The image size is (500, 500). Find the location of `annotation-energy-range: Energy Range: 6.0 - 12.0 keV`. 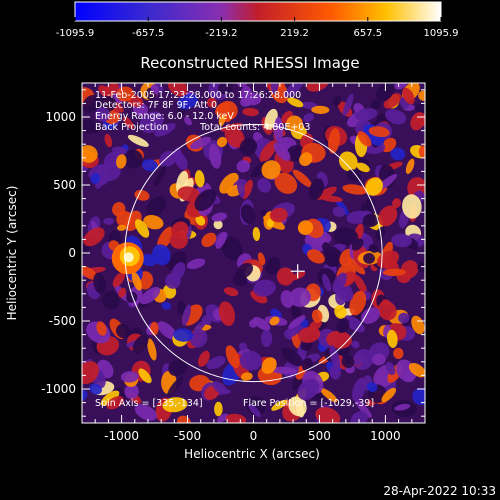

annotation-energy-range: Energy Range: 6.0 - 12.0 keV is located at coordinates (164, 116).